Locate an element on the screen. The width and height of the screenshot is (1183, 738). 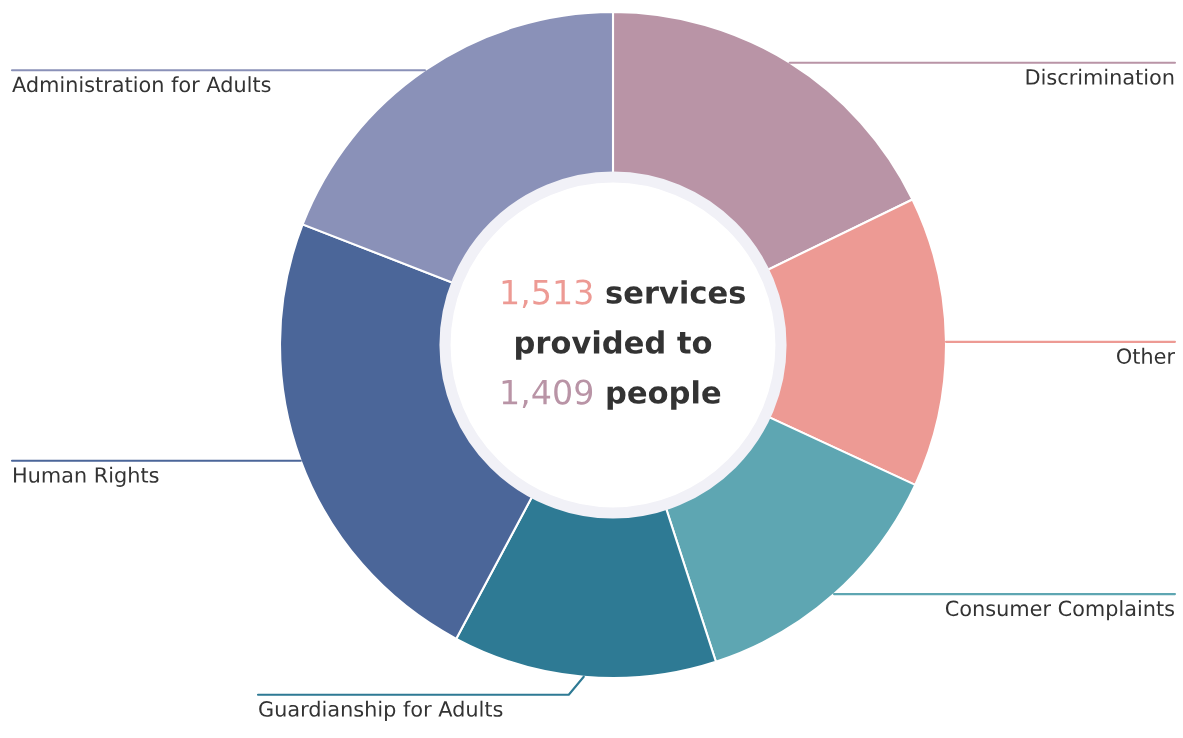
slice-label: Consumer Complaints is located at coordinates (1059, 610).